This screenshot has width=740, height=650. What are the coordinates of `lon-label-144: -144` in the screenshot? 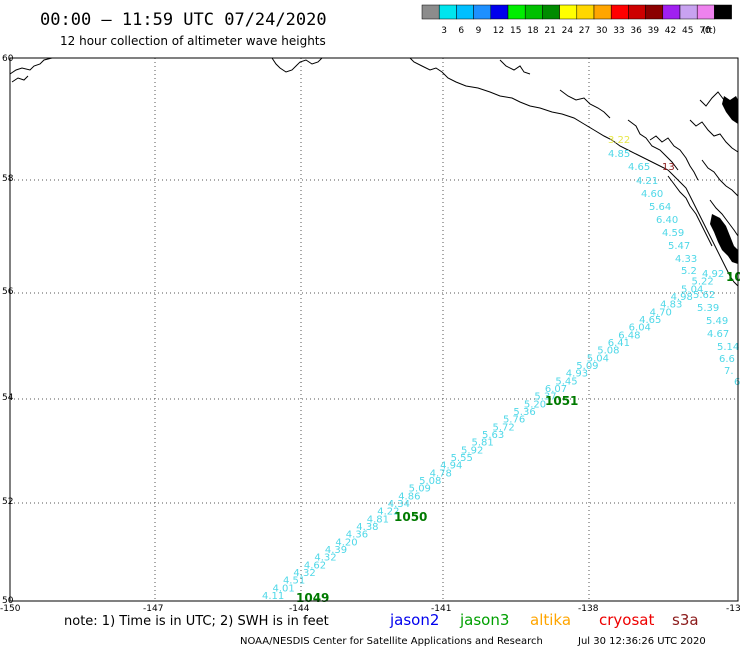 It's located at (299, 609).